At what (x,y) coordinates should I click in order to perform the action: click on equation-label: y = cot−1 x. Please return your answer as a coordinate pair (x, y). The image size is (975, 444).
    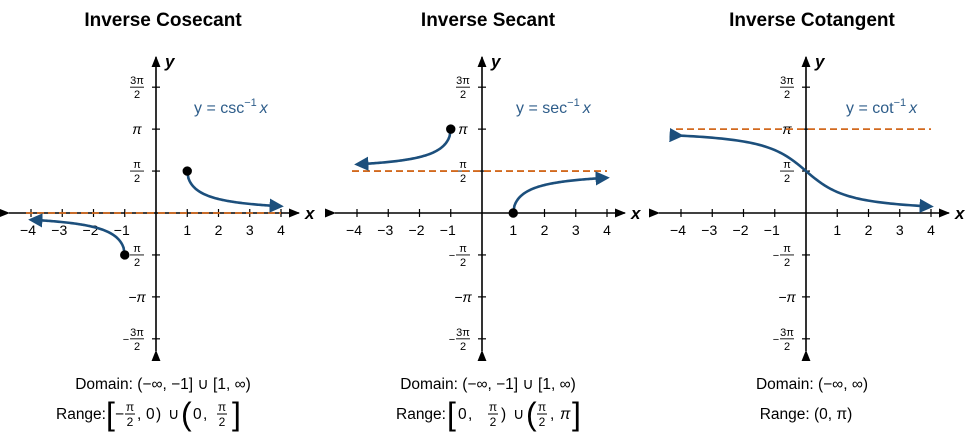
    Looking at the image, I should click on (882, 107).